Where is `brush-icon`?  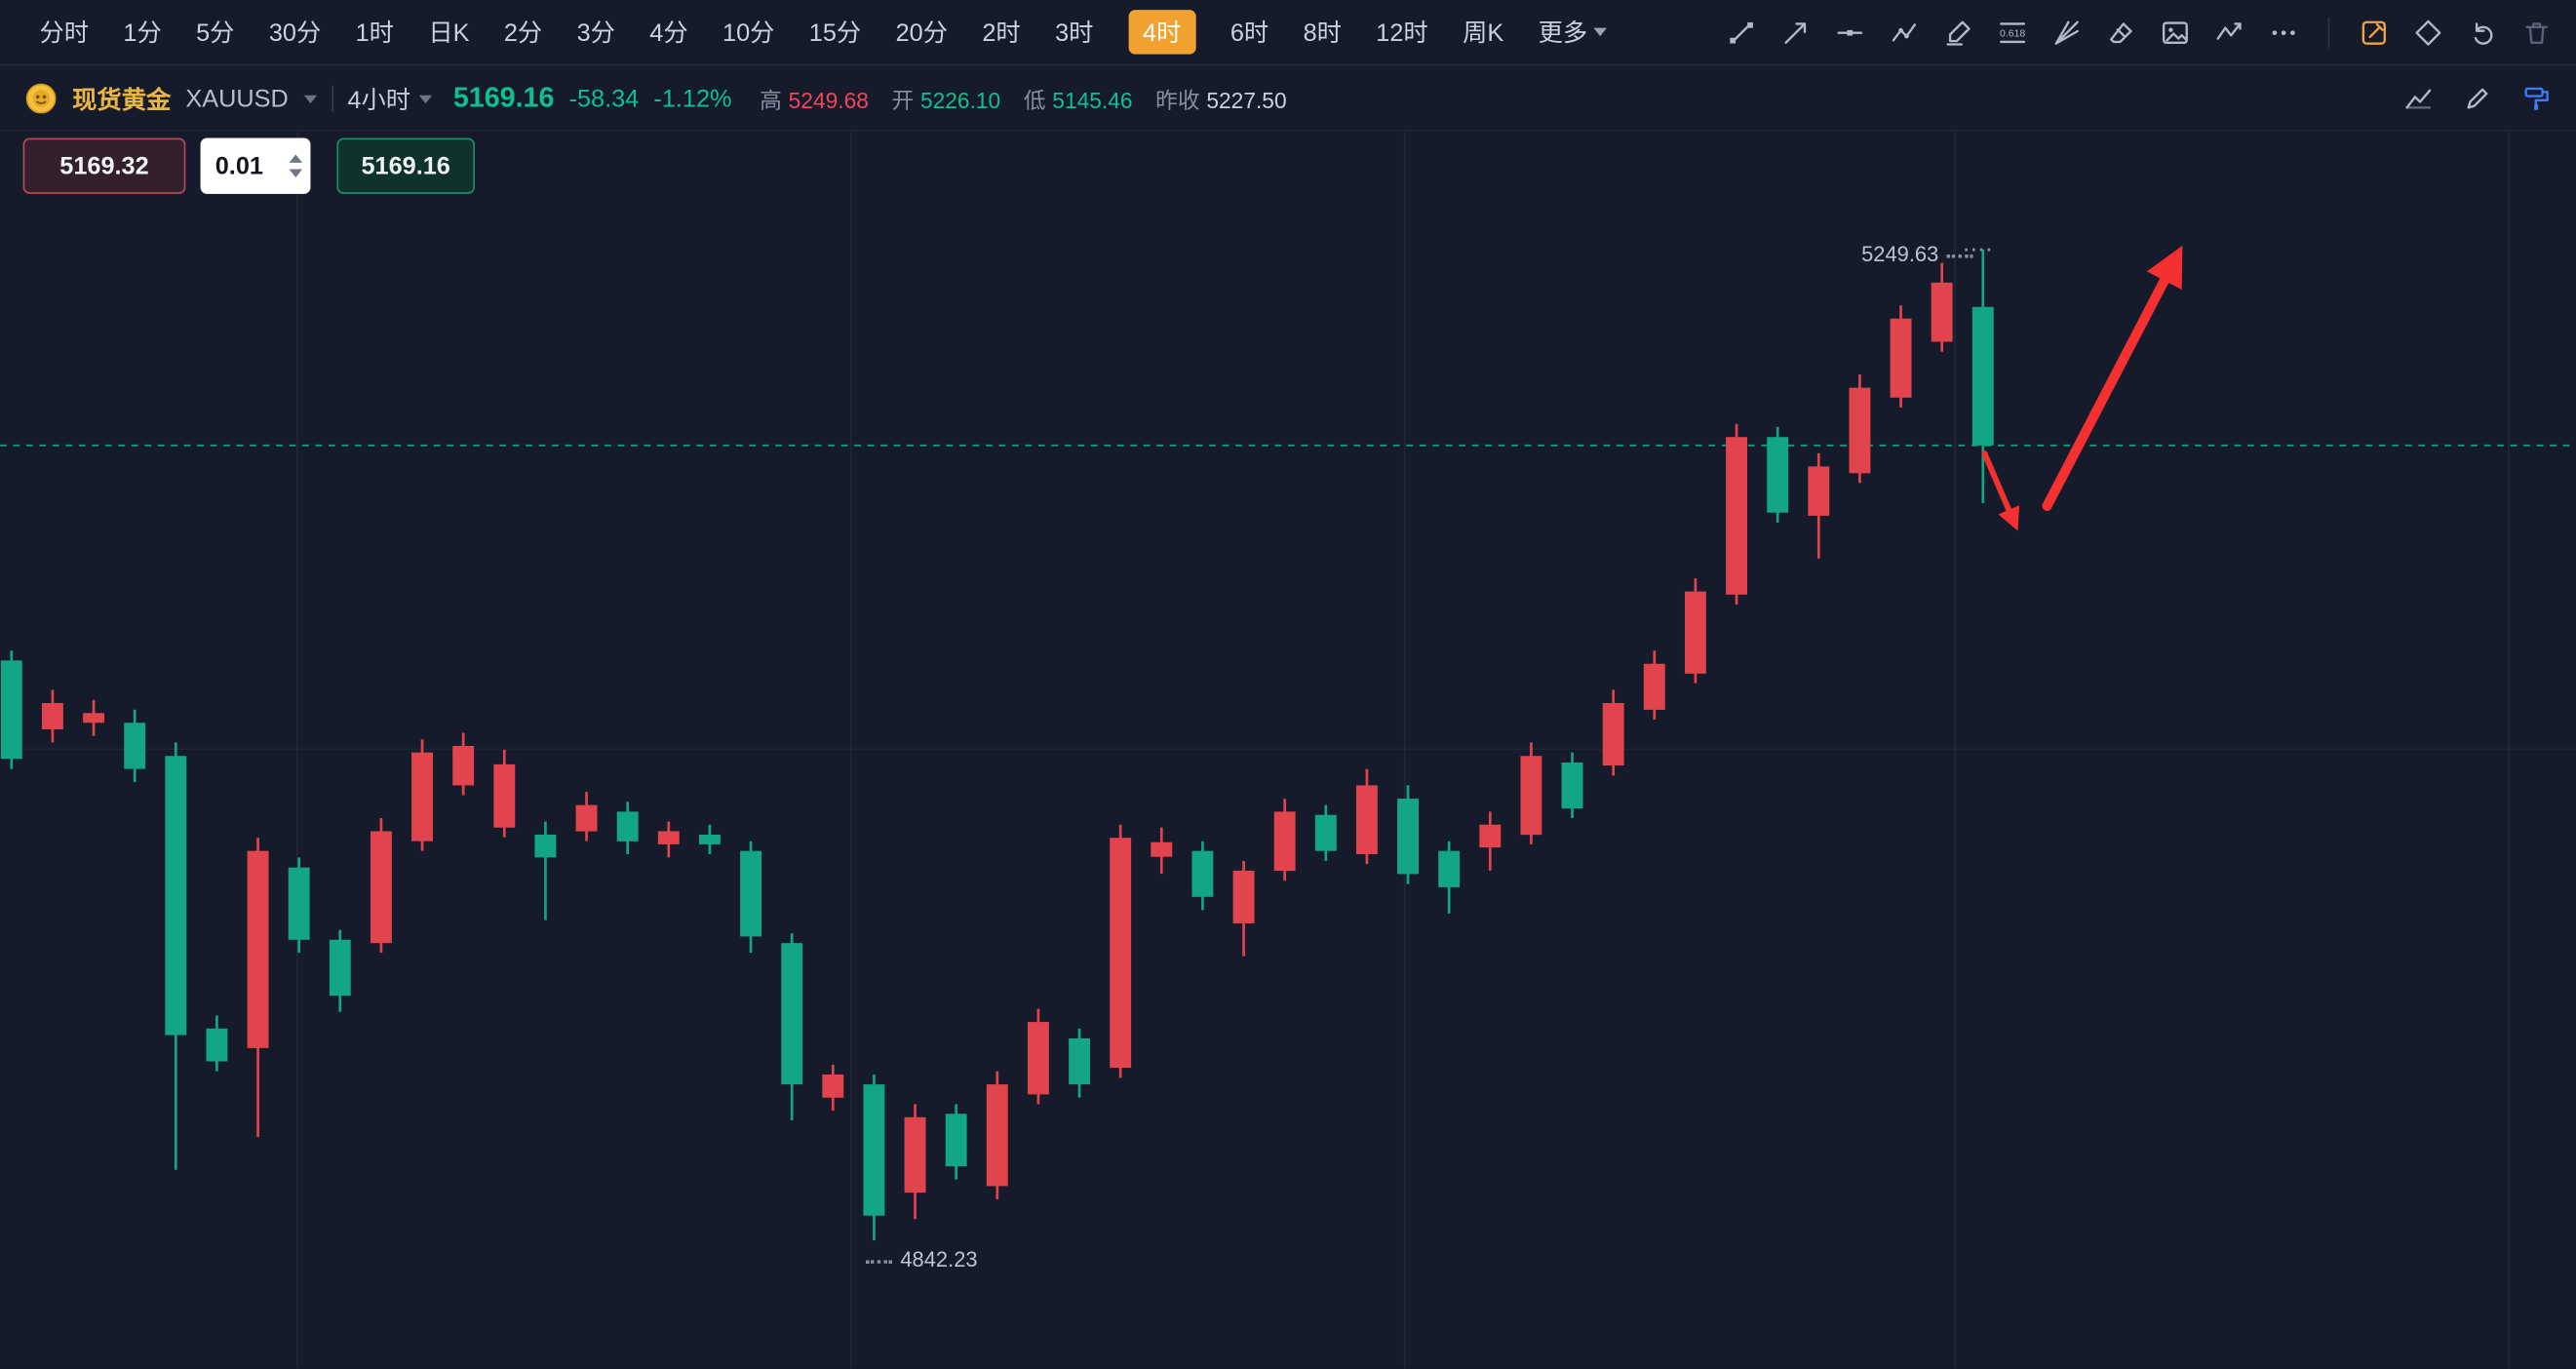 brush-icon is located at coordinates (1958, 32).